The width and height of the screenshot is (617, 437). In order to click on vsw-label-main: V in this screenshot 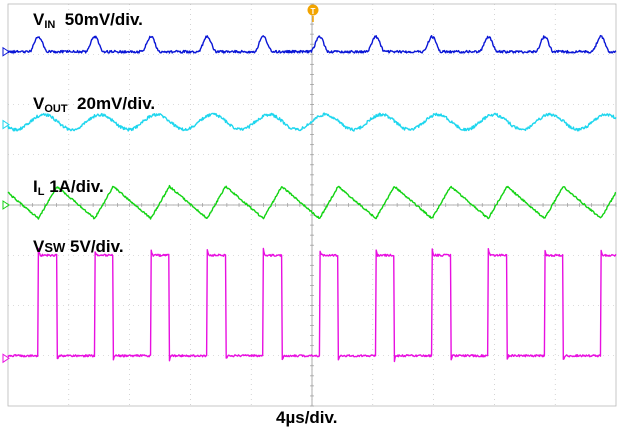, I will do `click(39, 246)`.